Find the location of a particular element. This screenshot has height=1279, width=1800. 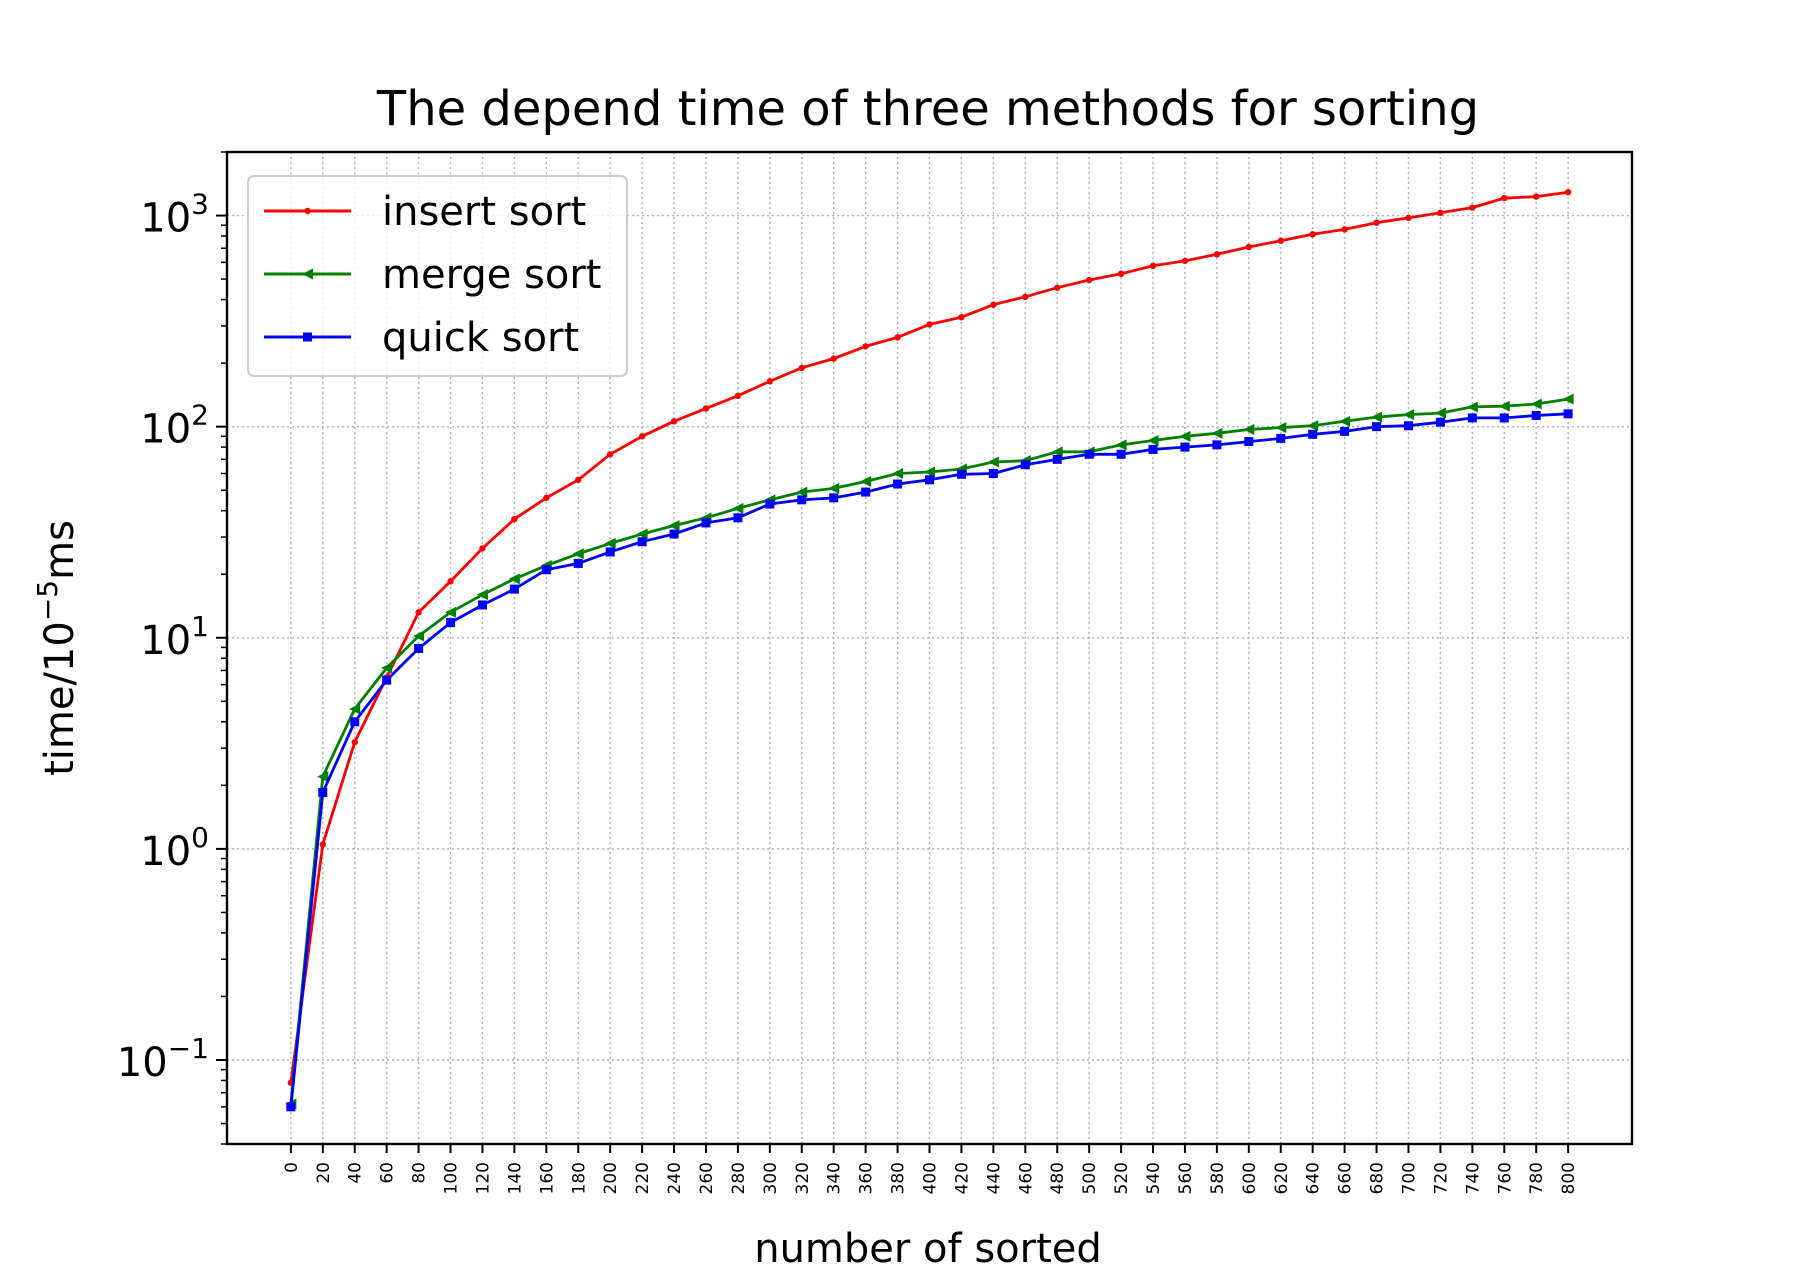

x-tick-label: 720 is located at coordinates (1441, 1178).